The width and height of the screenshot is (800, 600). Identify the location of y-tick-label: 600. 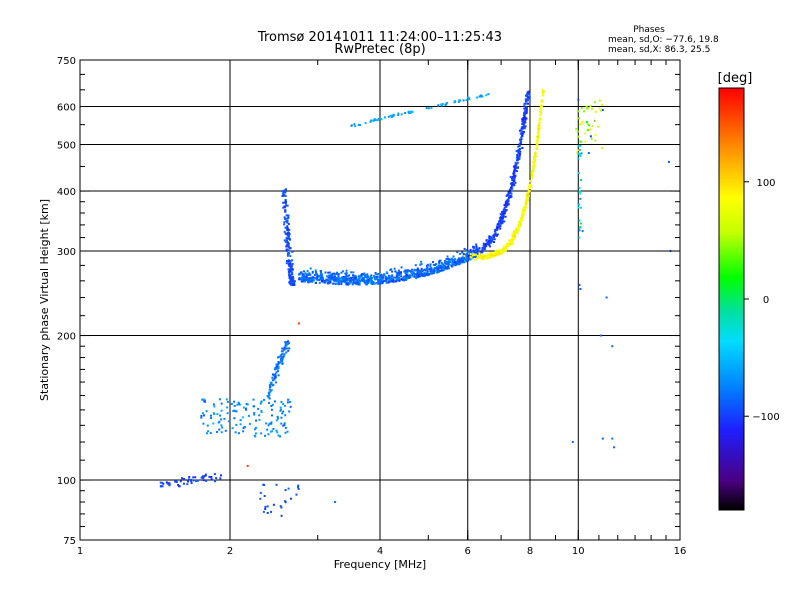
(66, 108).